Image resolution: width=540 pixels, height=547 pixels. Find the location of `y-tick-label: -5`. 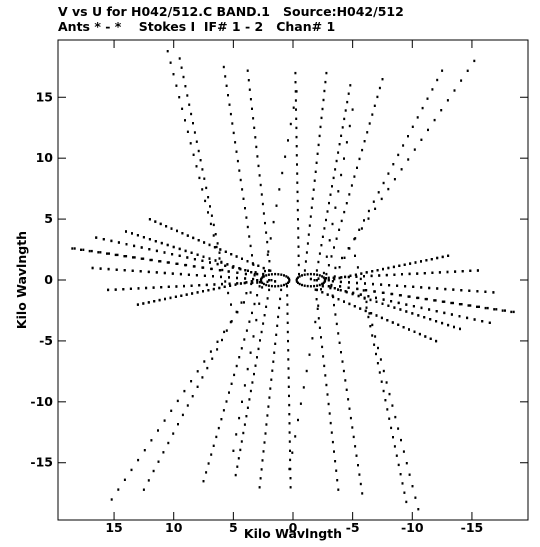

y-tick-label: -5 is located at coordinates (46, 340).